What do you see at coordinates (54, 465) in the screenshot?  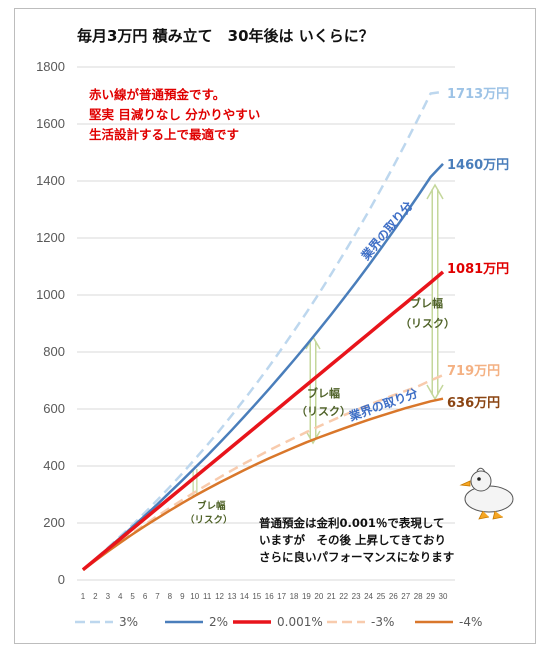 I see `y-tick-label: 400` at bounding box center [54, 465].